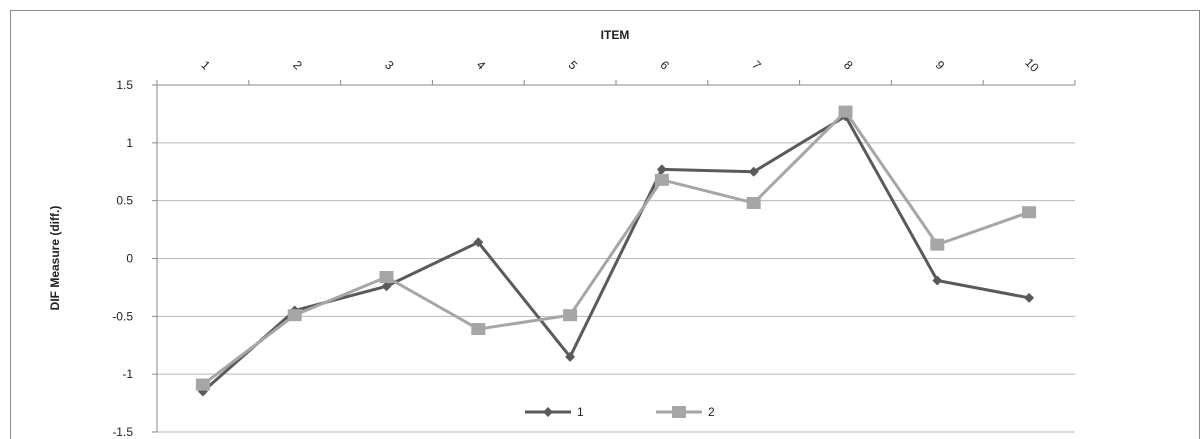  Describe the element at coordinates (580, 412) in the screenshot. I see `legend-label: 1` at that location.